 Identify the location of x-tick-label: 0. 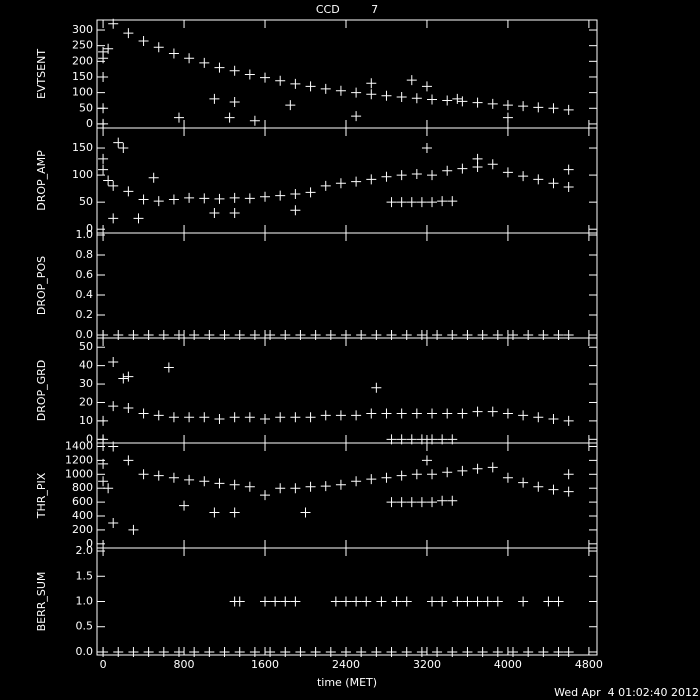
(103, 664).